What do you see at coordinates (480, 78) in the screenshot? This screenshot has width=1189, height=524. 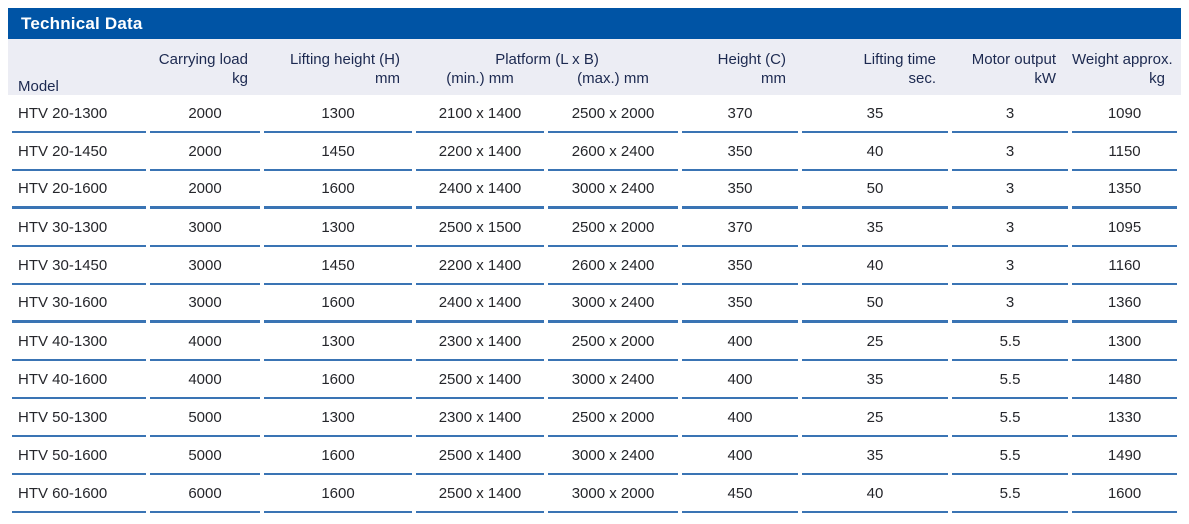 I see `column-unit-platform-min: (min.) mm` at bounding box center [480, 78].